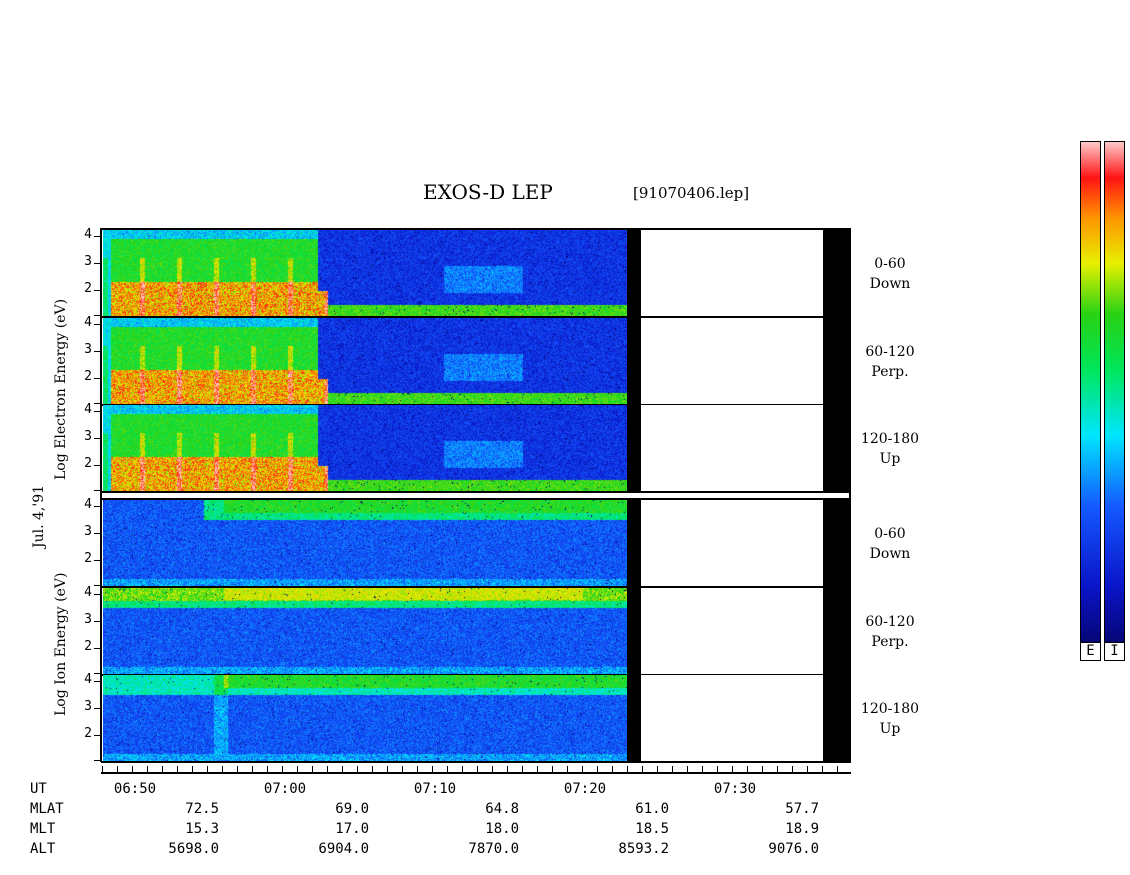 This screenshot has height=875, width=1130. I want to click on ion-colorbar-label: I, so click(1114, 651).